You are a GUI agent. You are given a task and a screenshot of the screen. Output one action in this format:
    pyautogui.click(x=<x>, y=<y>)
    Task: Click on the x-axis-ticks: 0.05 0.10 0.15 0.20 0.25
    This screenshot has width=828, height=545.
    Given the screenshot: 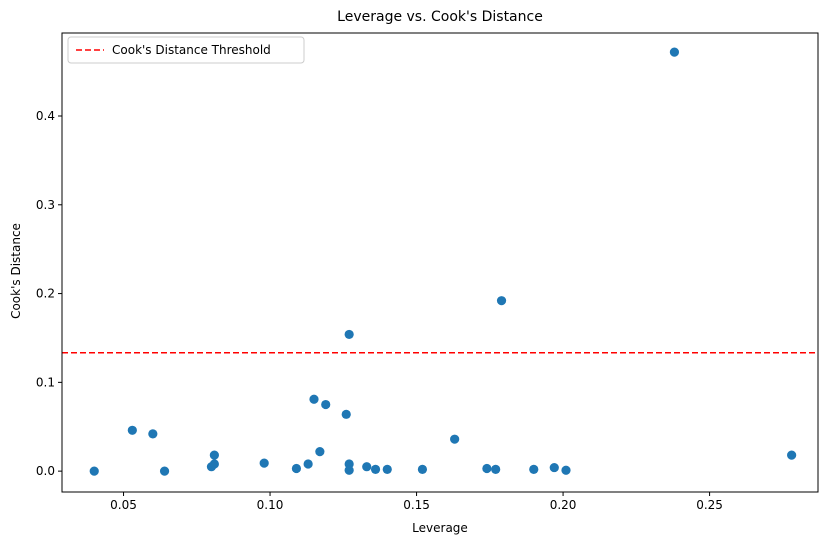 What is the action you would take?
    pyautogui.click(x=416, y=502)
    